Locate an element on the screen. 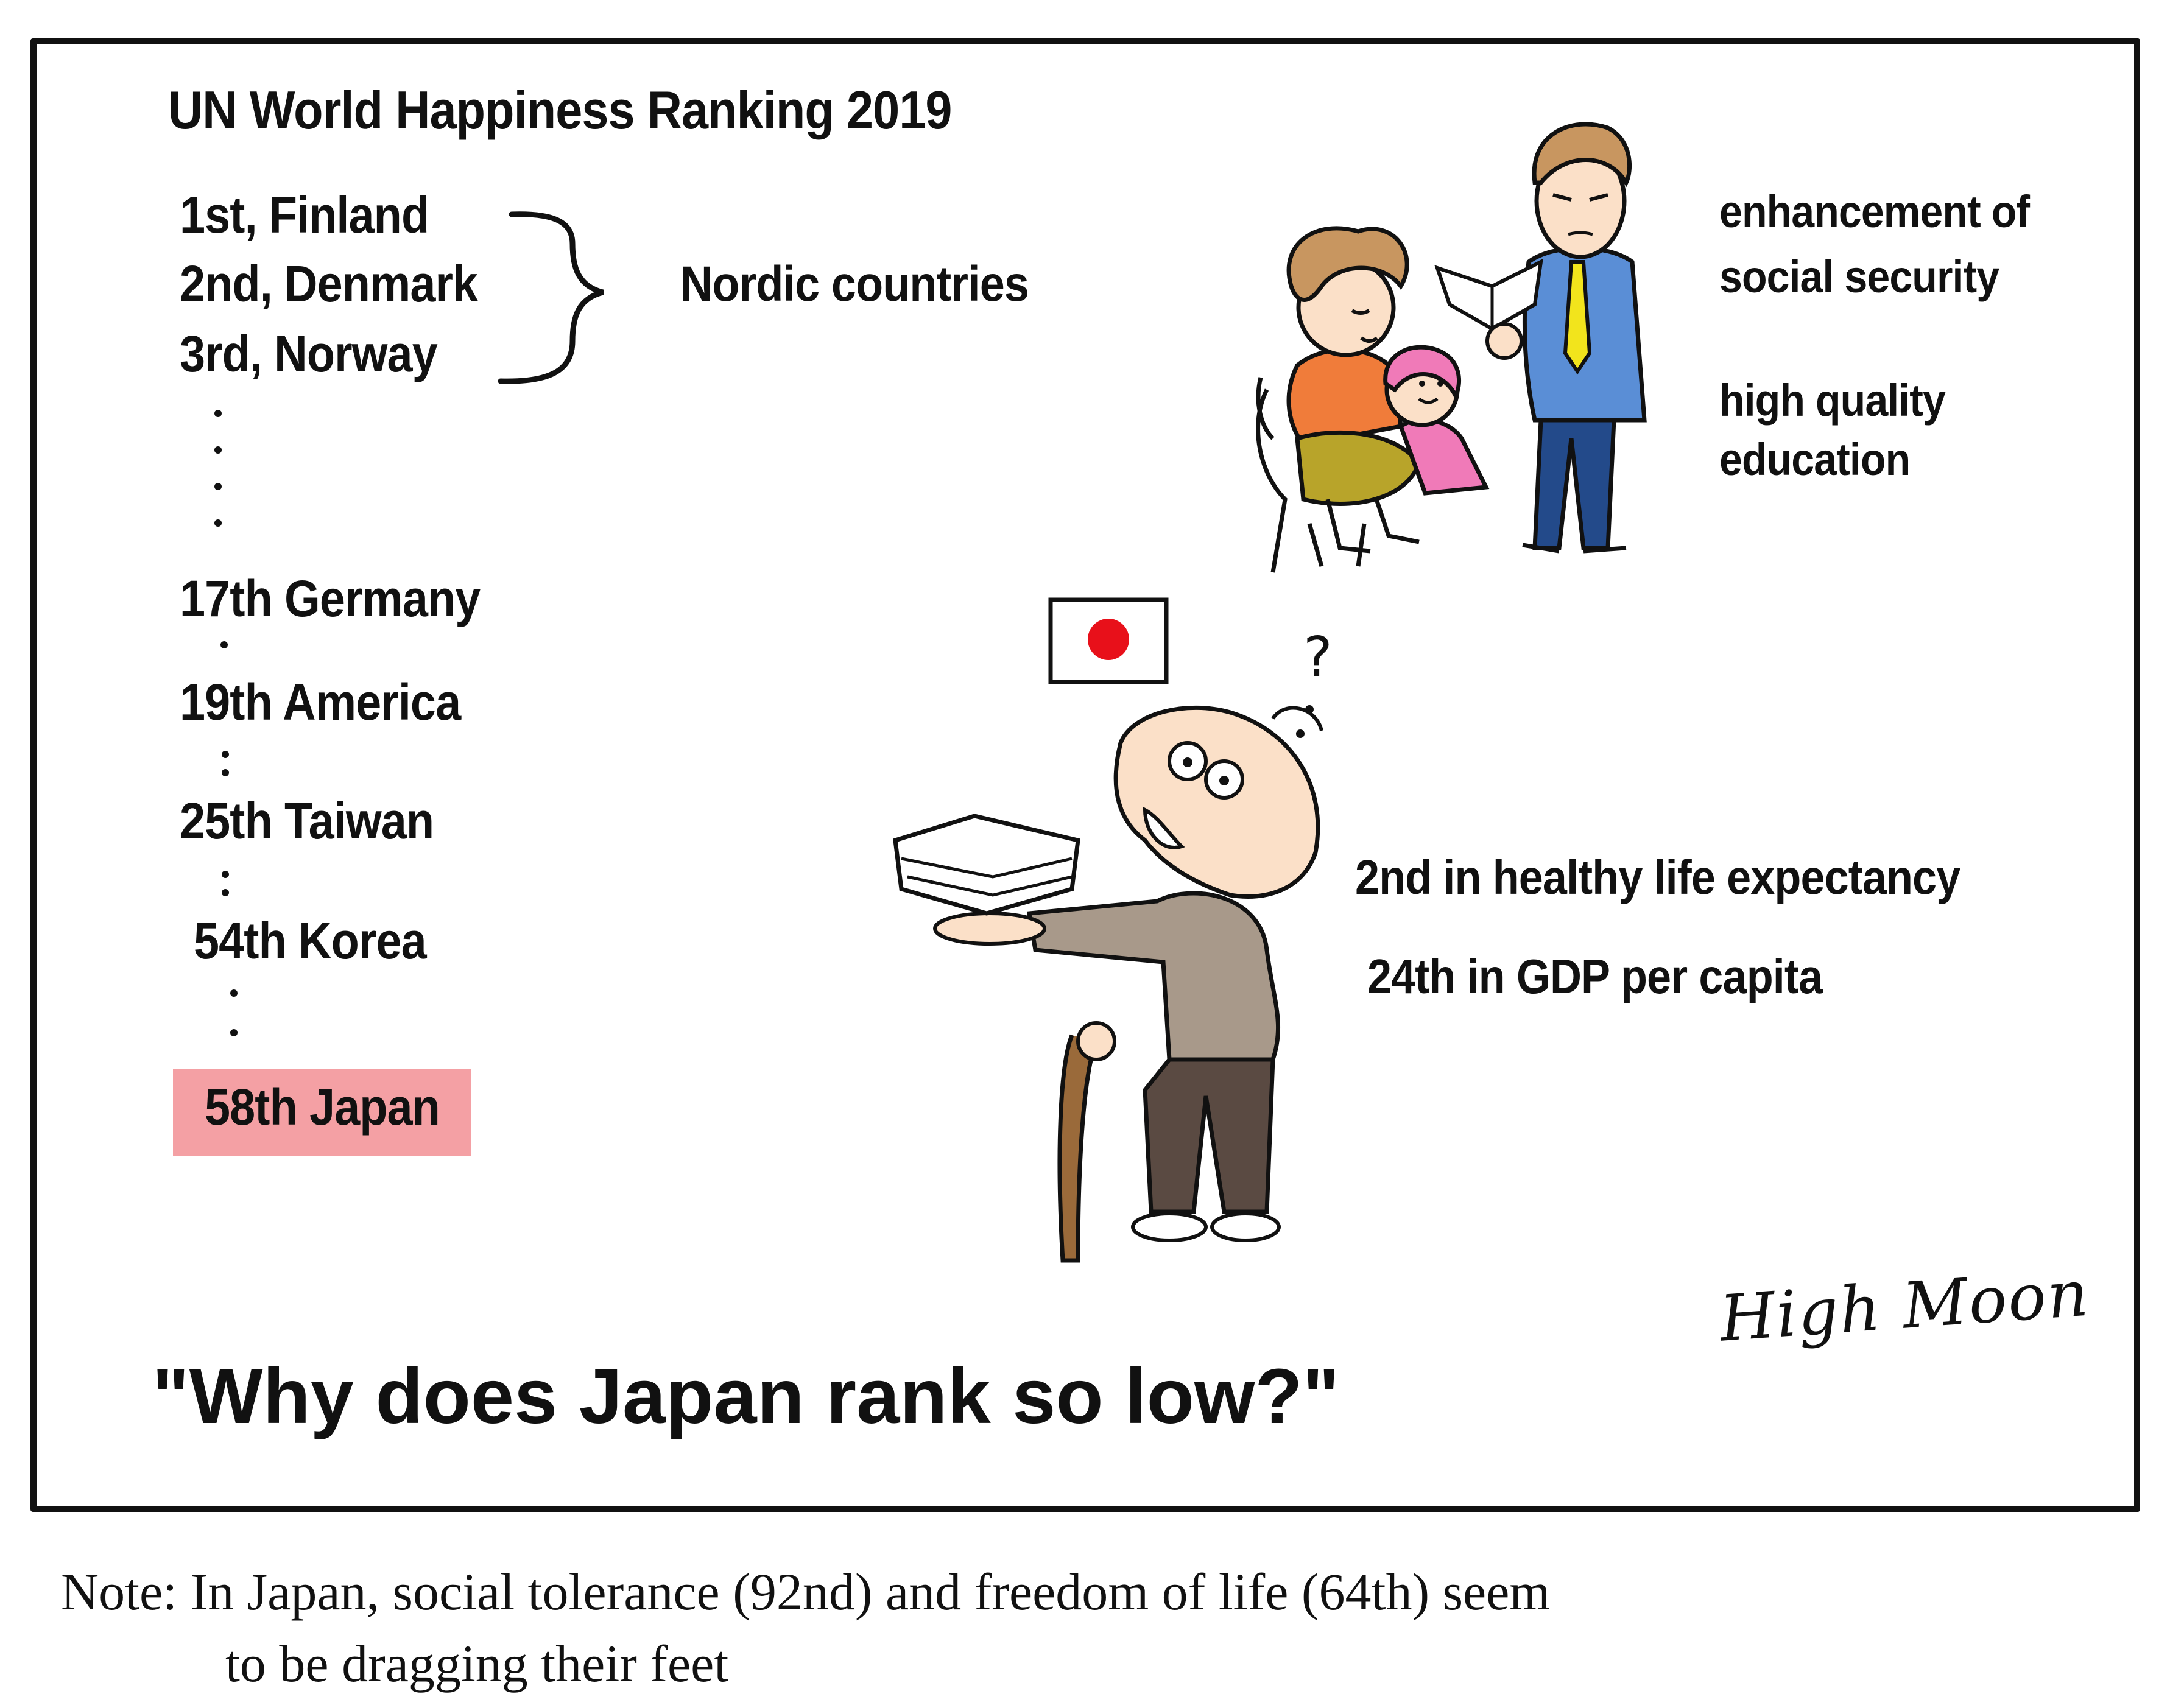 This screenshot has width=2184, height=1708. rank-norway: 3rd, Norway is located at coordinates (309, 353).